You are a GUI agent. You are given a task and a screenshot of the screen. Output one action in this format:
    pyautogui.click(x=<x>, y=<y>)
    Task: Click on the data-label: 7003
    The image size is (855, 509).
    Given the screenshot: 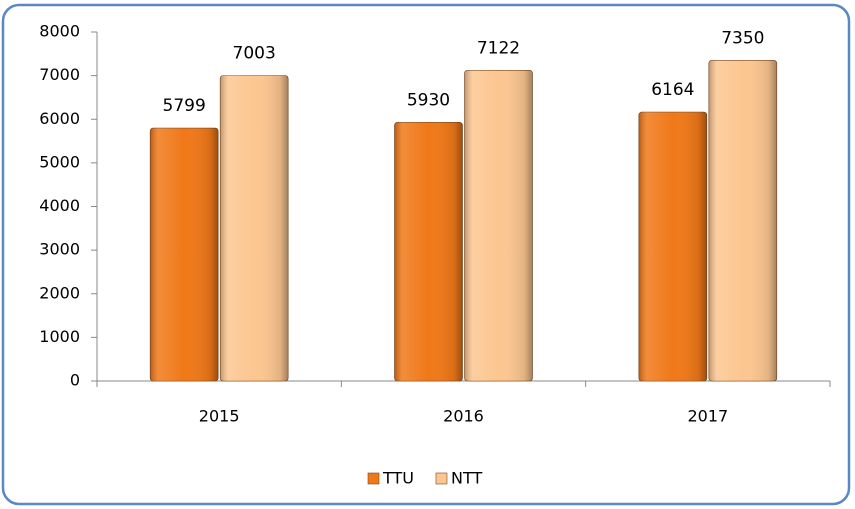 What is the action you would take?
    pyautogui.click(x=254, y=53)
    